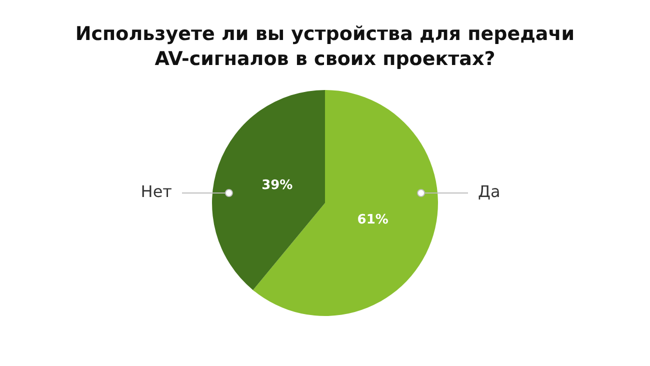  I want to click on chart-title: Используете ли вы устройства для передачи AV-сигналов в своих проектах?, so click(325, 47).